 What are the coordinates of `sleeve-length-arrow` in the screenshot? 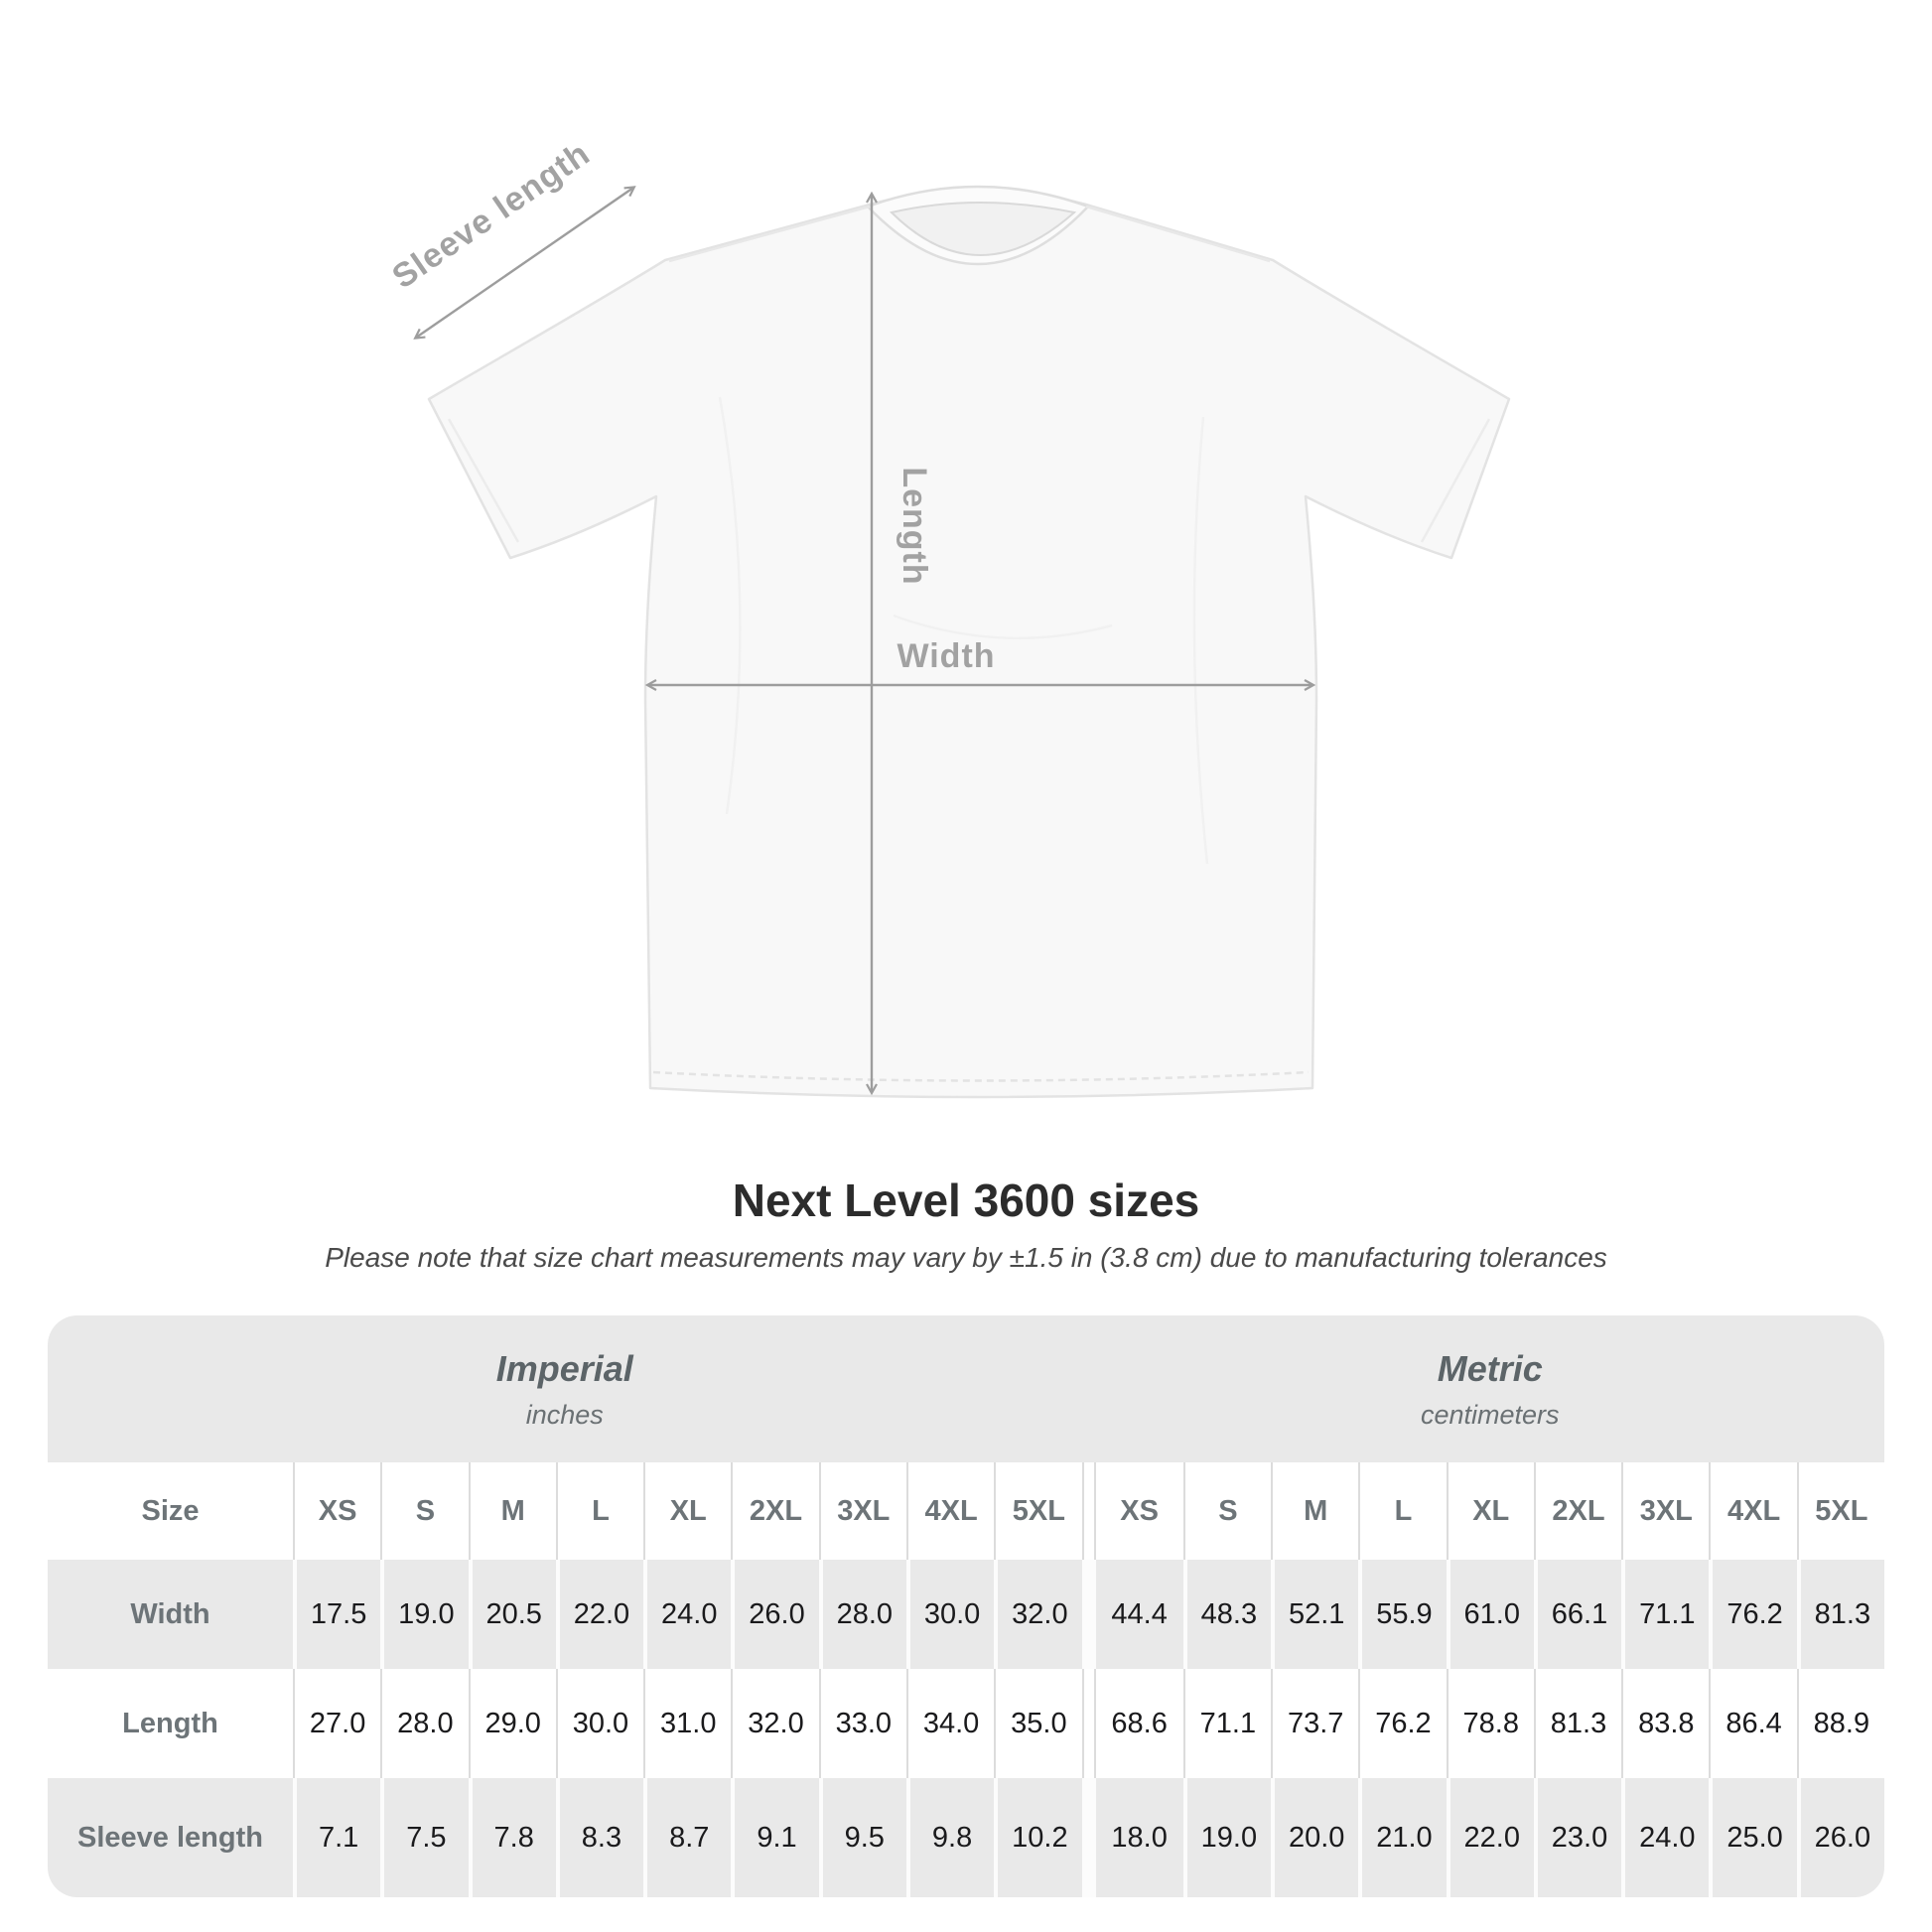 It's located at (524, 263).